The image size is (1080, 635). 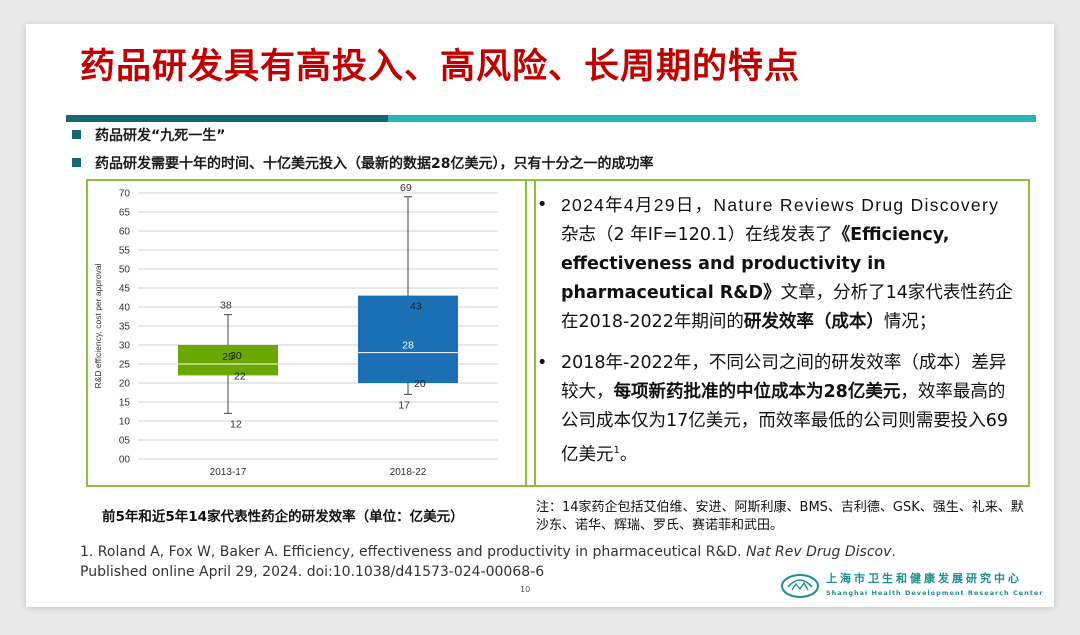 I want to click on summary-text: 文章，分析了14家代表性药企在2018-2022年期间的, so click(x=787, y=307).